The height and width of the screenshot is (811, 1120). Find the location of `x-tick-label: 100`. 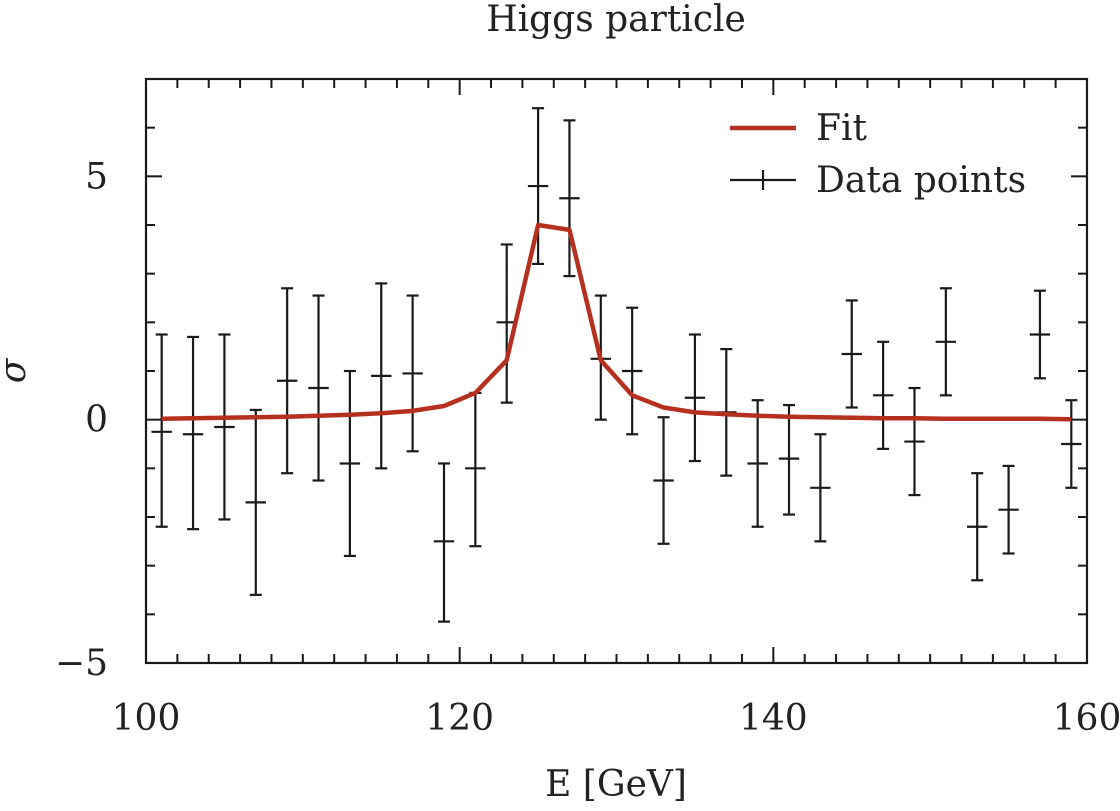

x-tick-label: 100 is located at coordinates (146, 718).